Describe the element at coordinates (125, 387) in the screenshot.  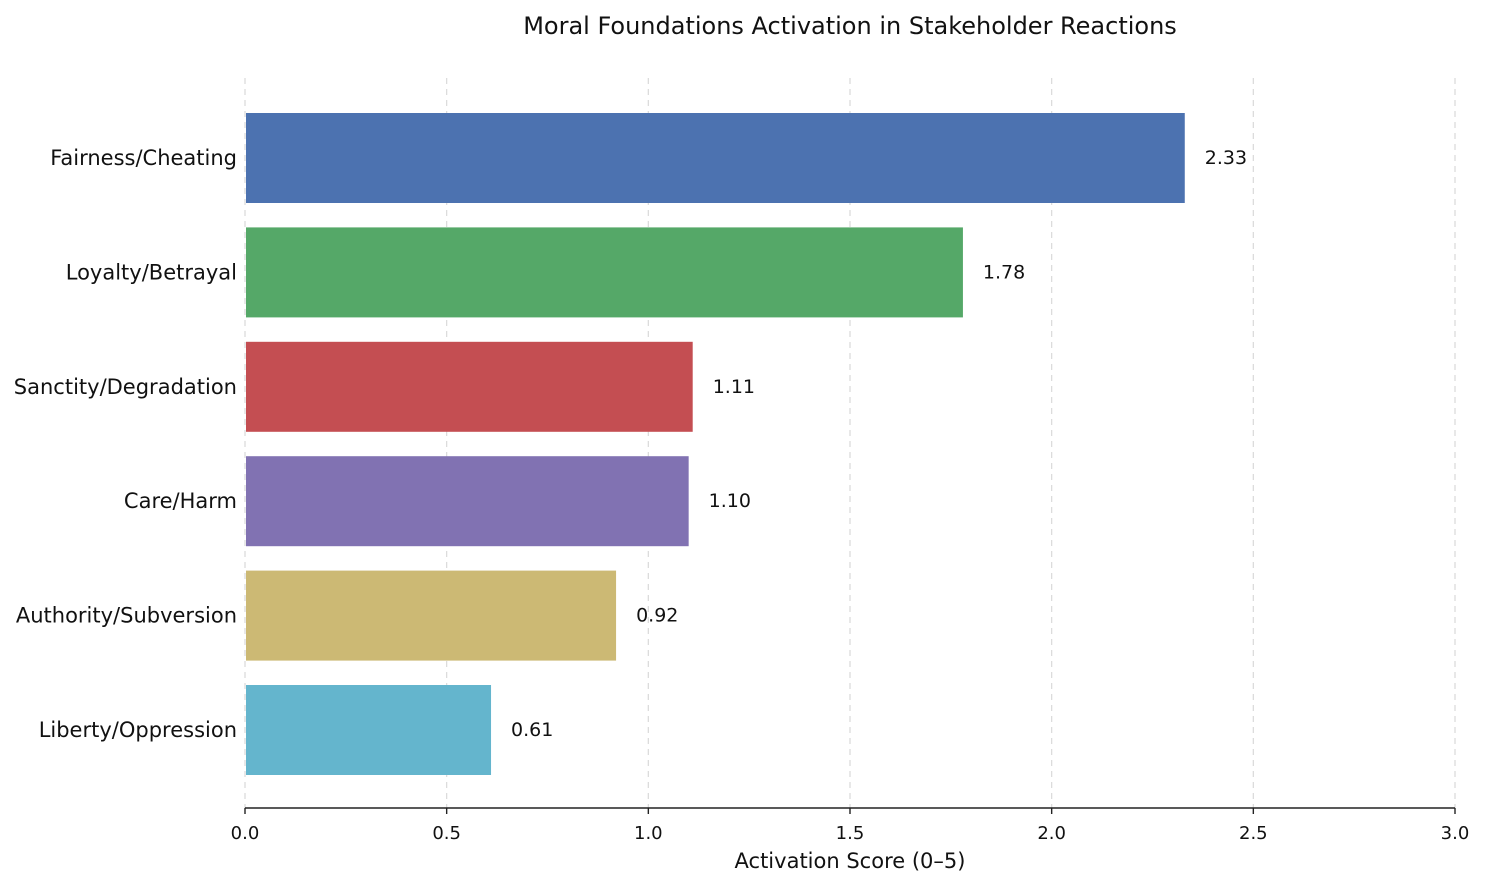
I see `category-label: Sanctity/Degradation` at that location.